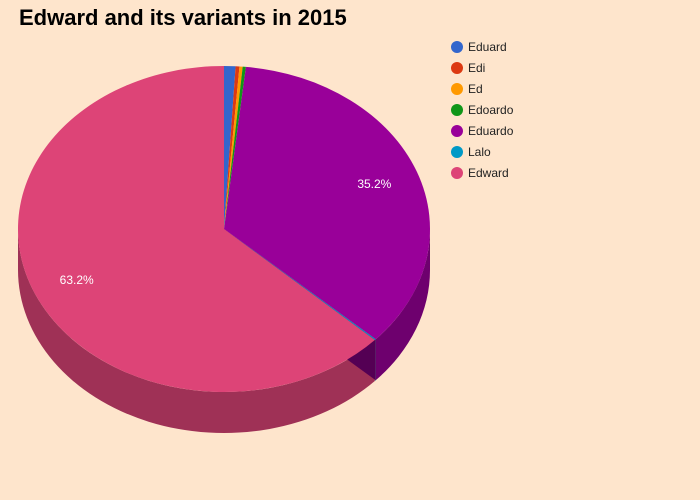 The height and width of the screenshot is (500, 700). I want to click on legend-item-eduard: Eduard, so click(482, 46).